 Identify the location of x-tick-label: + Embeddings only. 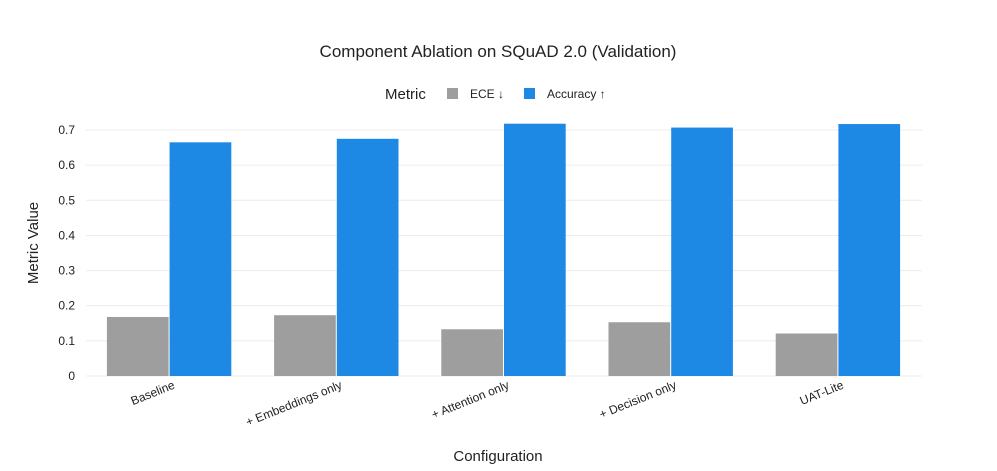
(294, 403).